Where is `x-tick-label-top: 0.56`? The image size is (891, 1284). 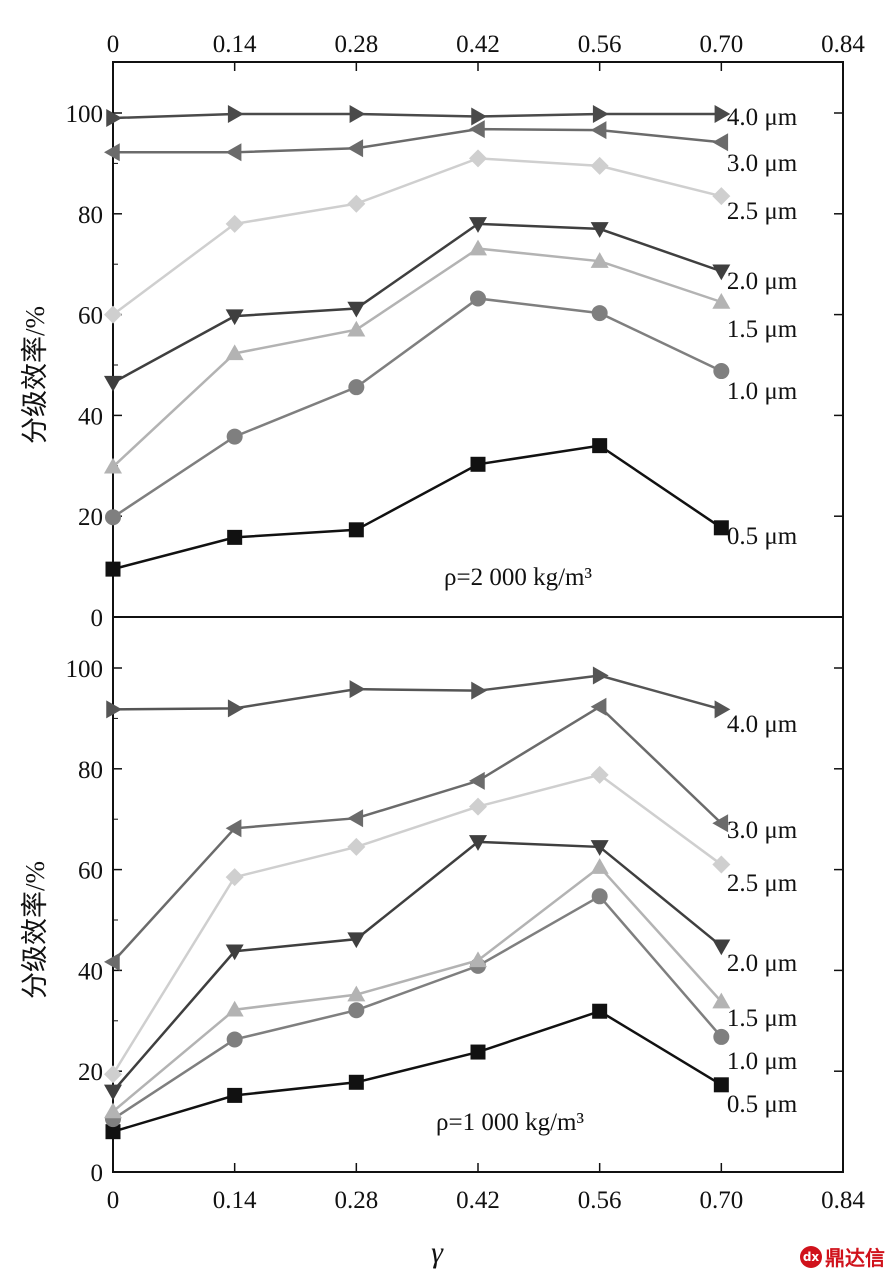
x-tick-label-top: 0.56 is located at coordinates (600, 44).